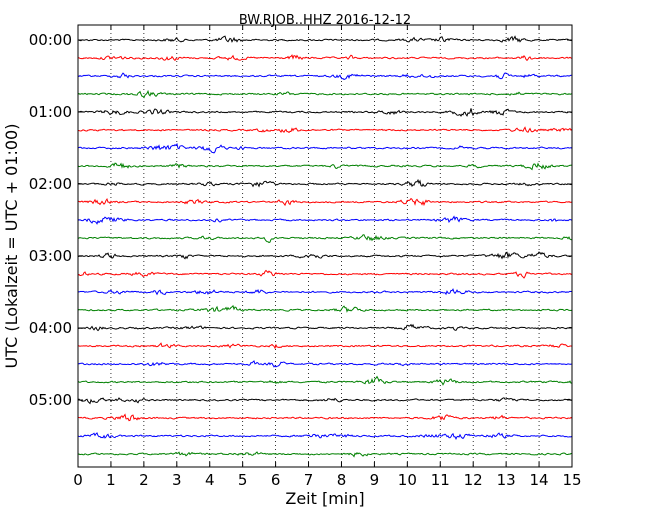 The image size is (650, 520). What do you see at coordinates (111, 480) in the screenshot?
I see `x-tick-label-1: 1` at bounding box center [111, 480].